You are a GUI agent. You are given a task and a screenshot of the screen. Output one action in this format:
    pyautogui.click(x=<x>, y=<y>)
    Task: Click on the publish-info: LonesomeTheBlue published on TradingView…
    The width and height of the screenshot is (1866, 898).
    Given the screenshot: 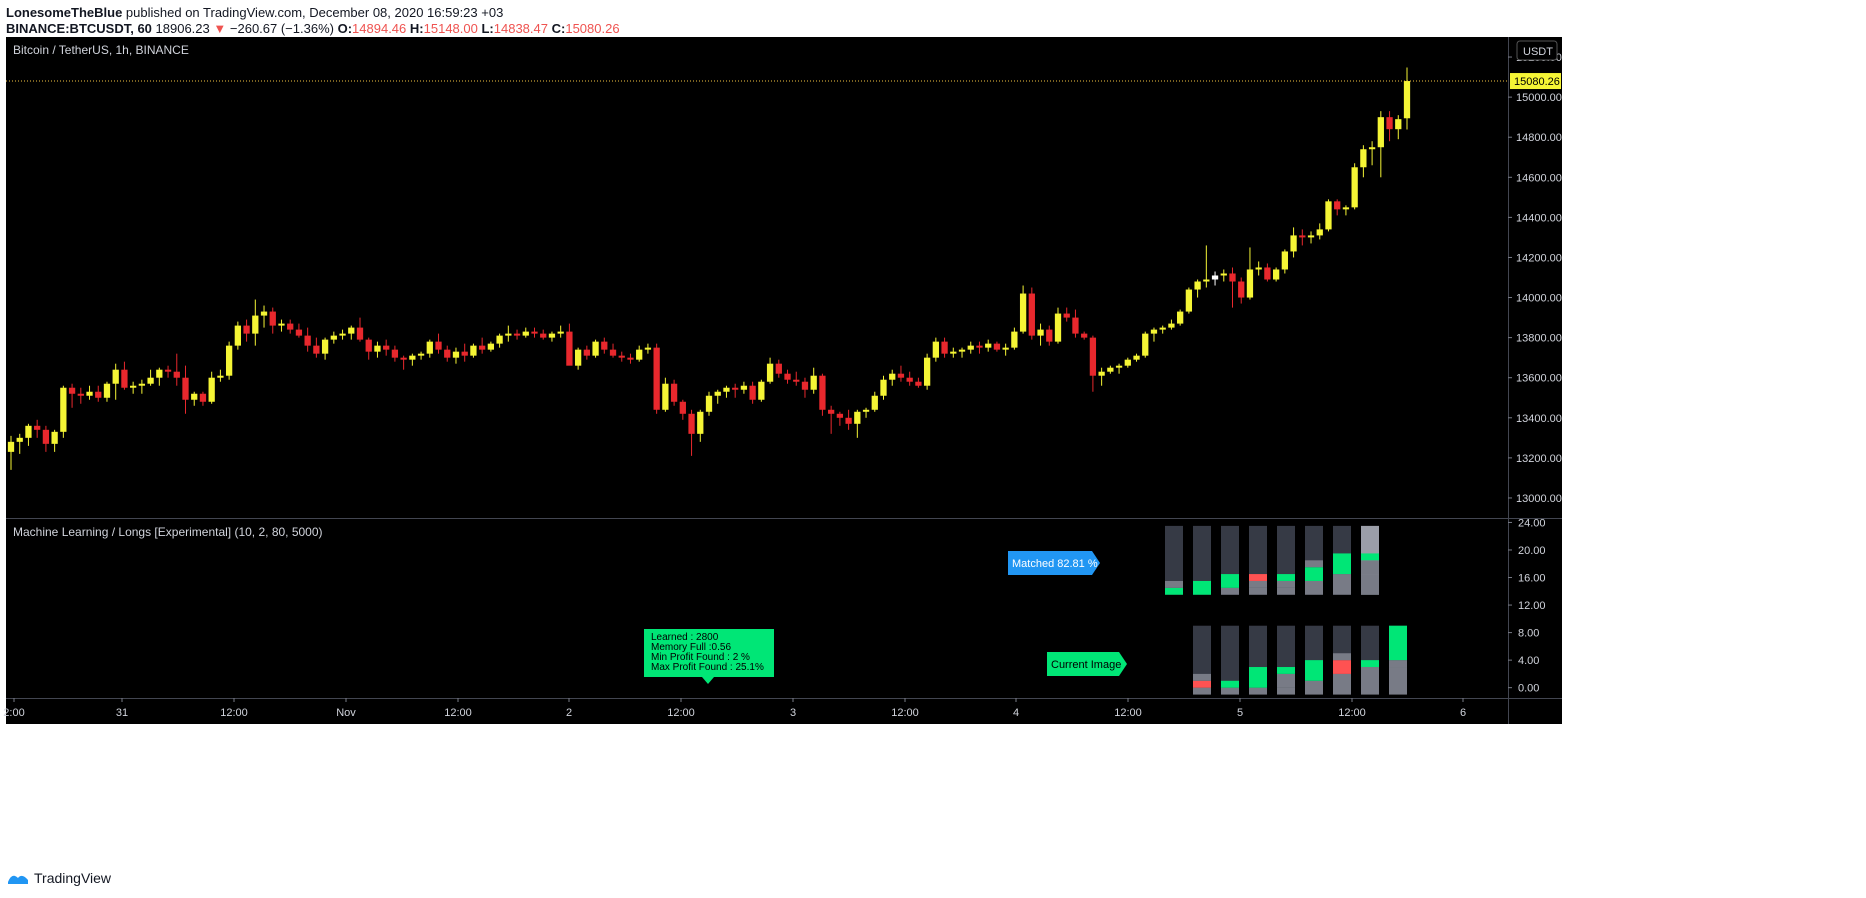 What is the action you would take?
    pyautogui.click(x=254, y=12)
    